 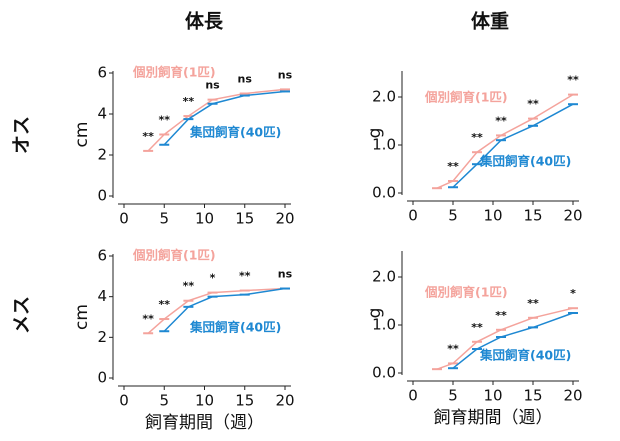 What do you see at coordinates (204, 21) in the screenshot?
I see `column-title: 体長` at bounding box center [204, 21].